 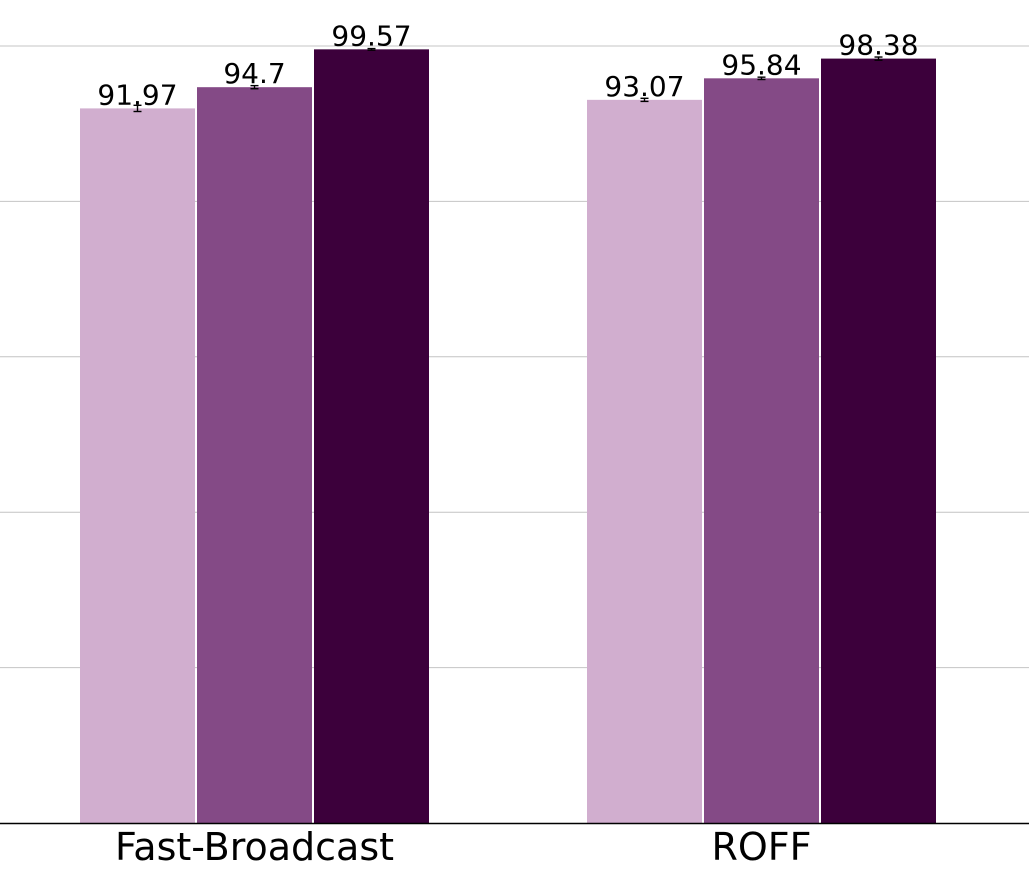 I want to click on value-label-fast-broadcast-series-2: 94.7, so click(x=254, y=73).